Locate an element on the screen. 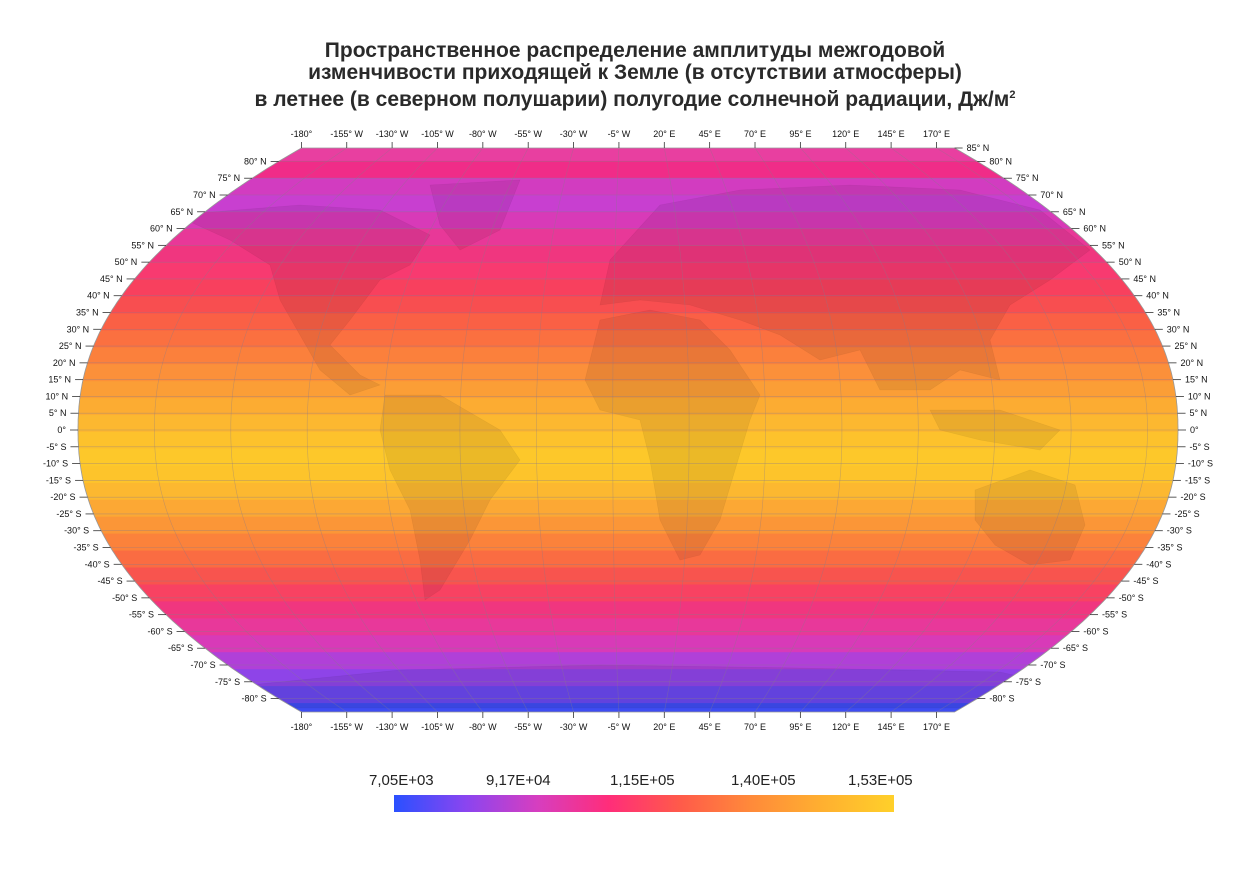 This screenshot has height=885, width=1250. latitude-label-left: -35° S is located at coordinates (85, 548).